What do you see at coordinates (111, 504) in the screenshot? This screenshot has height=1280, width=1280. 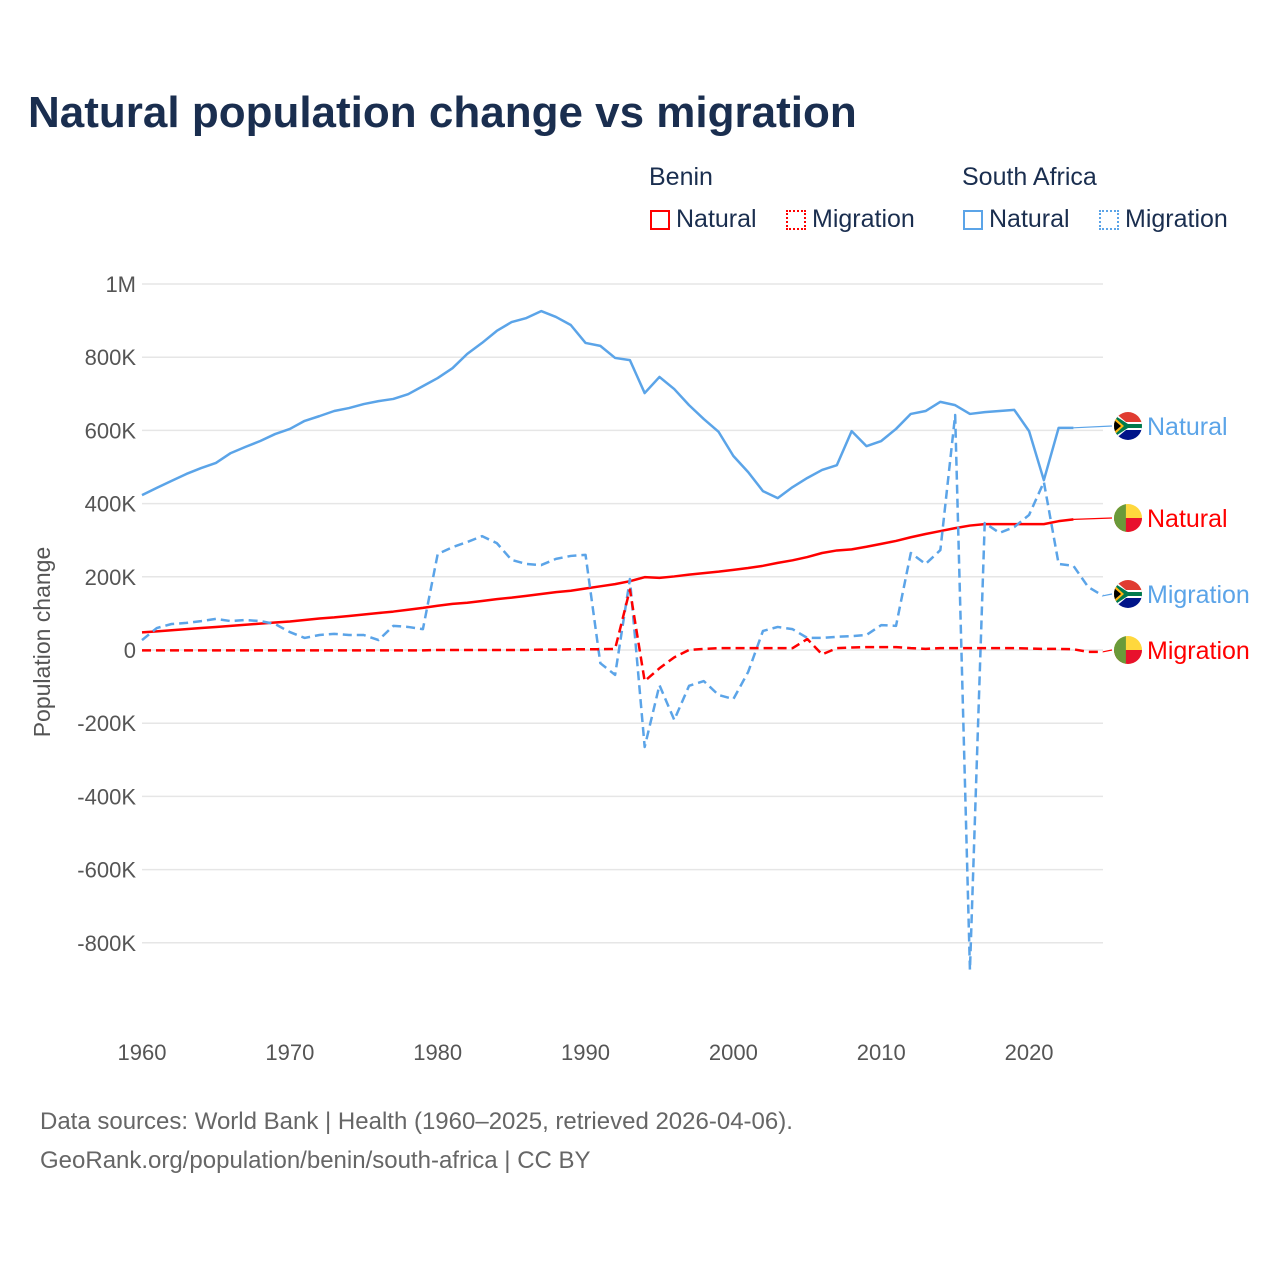 I see `y-tick-label: 400K` at bounding box center [111, 504].